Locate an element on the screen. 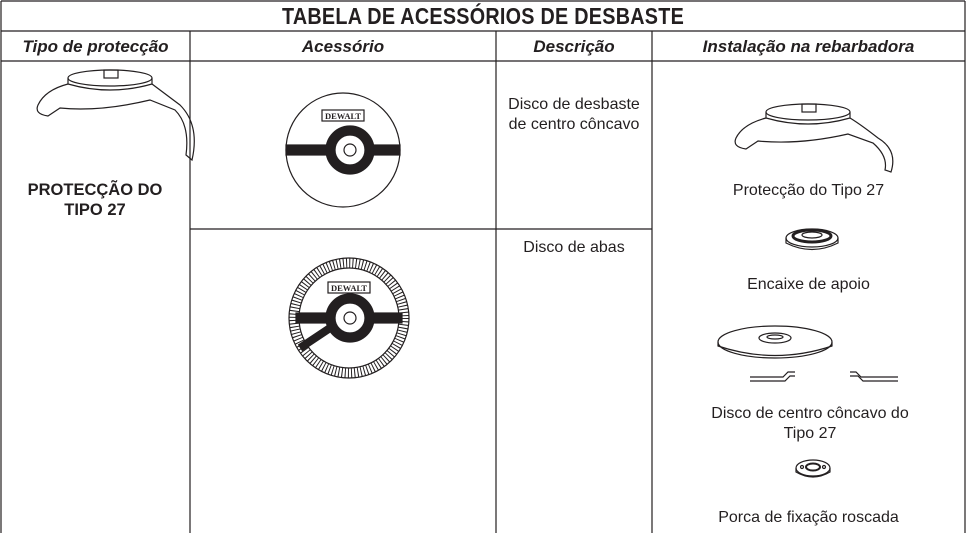  column-header: Instalação na rebarbadora is located at coordinates (808, 46).